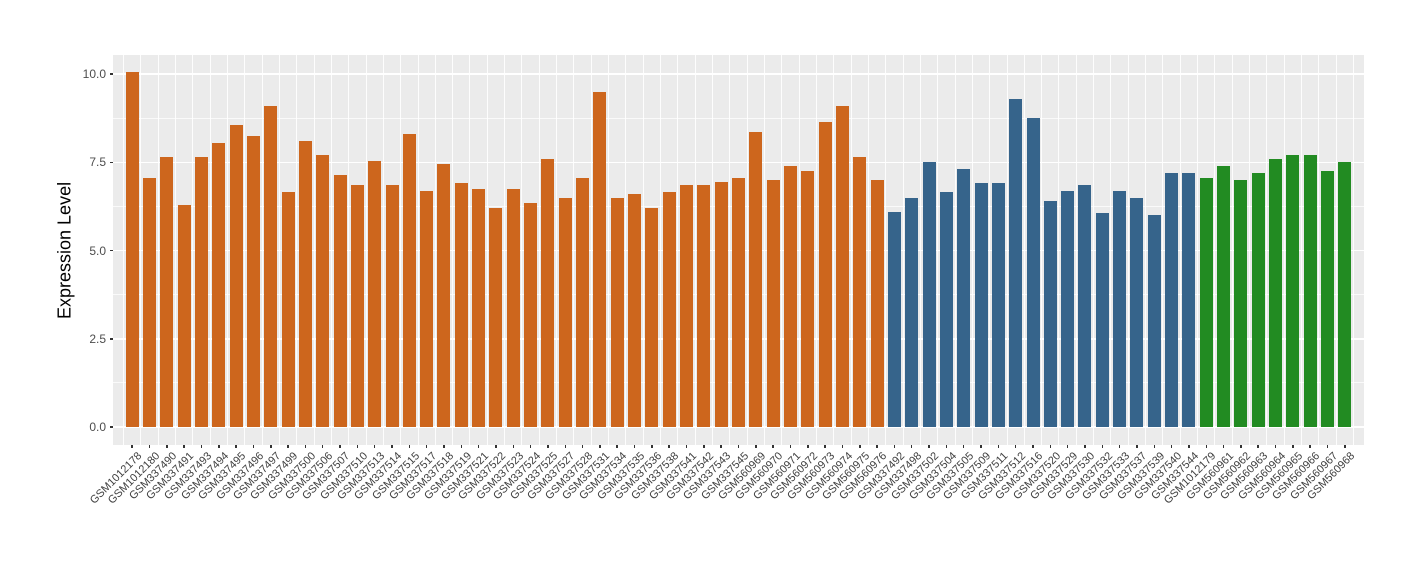 This screenshot has height=580, width=1420. What do you see at coordinates (340, 300) in the screenshot?
I see `bar-GSM337507` at bounding box center [340, 300].